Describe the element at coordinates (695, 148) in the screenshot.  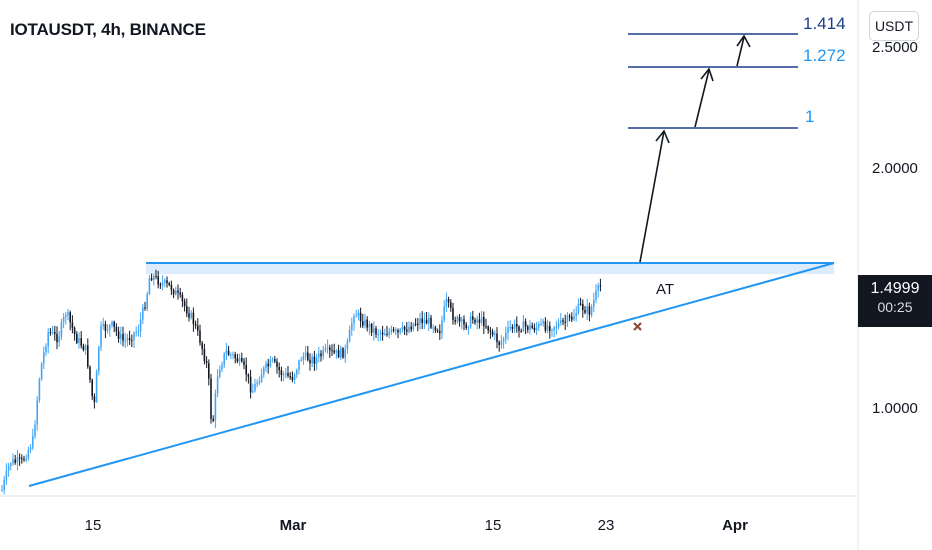
I see `projection-arrows` at that location.